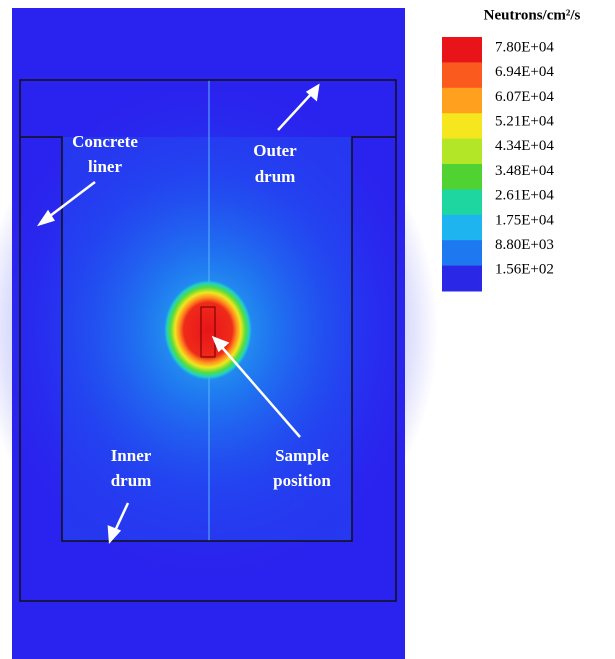 The width and height of the screenshot is (615, 659). What do you see at coordinates (275, 150) in the screenshot?
I see `annotation: Outer` at bounding box center [275, 150].